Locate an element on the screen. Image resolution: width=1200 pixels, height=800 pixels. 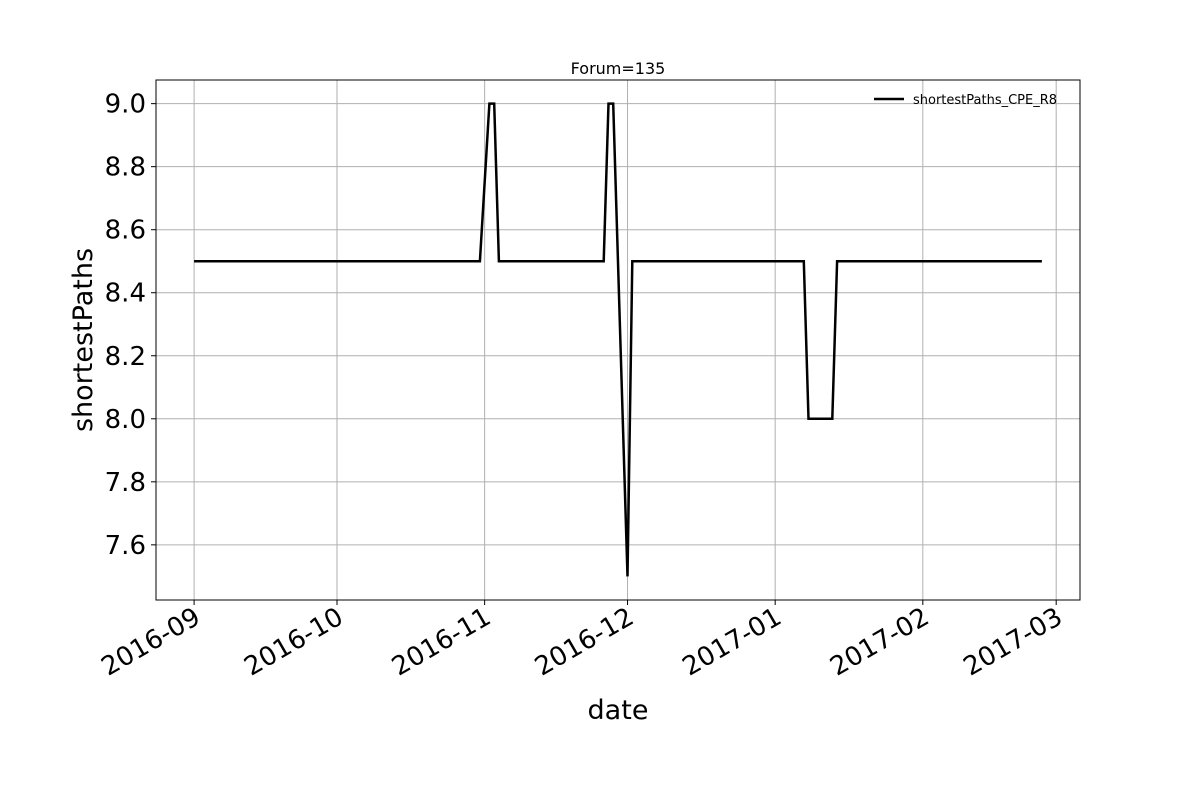
x-axis-label: date is located at coordinates (618, 710).